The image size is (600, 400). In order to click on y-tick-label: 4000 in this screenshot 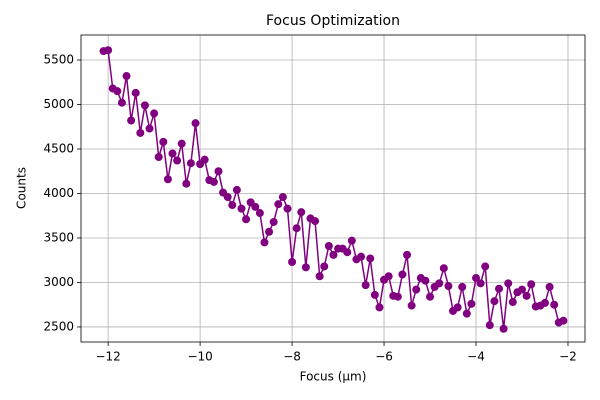, I will do `click(58, 193)`.